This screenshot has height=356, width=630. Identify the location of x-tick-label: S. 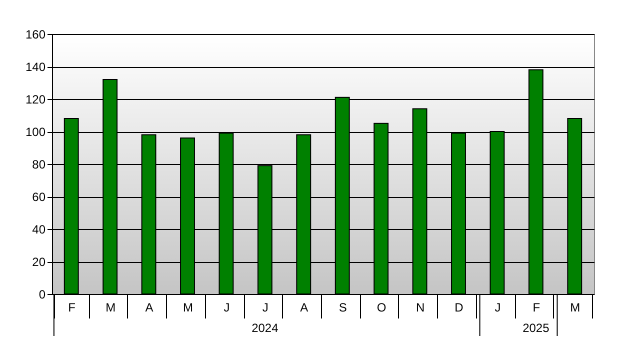
(342, 307).